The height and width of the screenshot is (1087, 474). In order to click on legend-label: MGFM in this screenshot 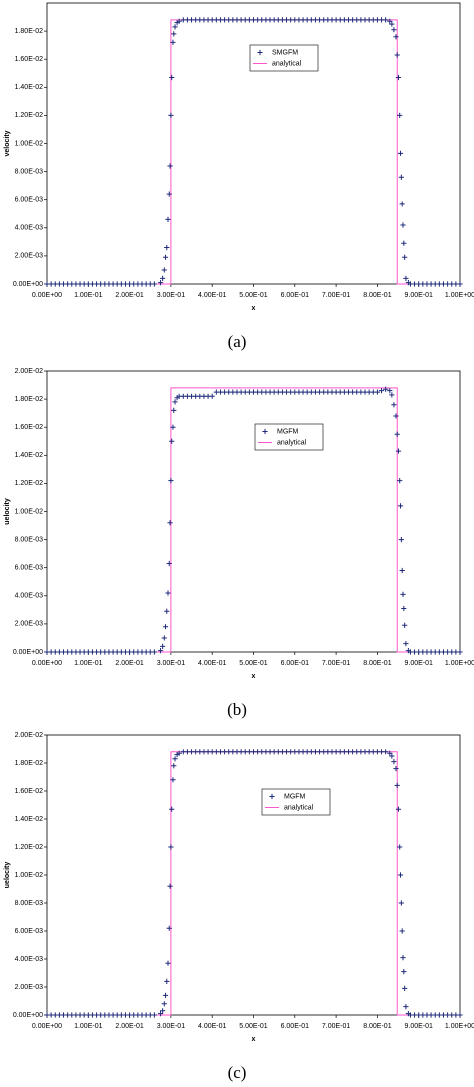, I will do `click(288, 431)`.